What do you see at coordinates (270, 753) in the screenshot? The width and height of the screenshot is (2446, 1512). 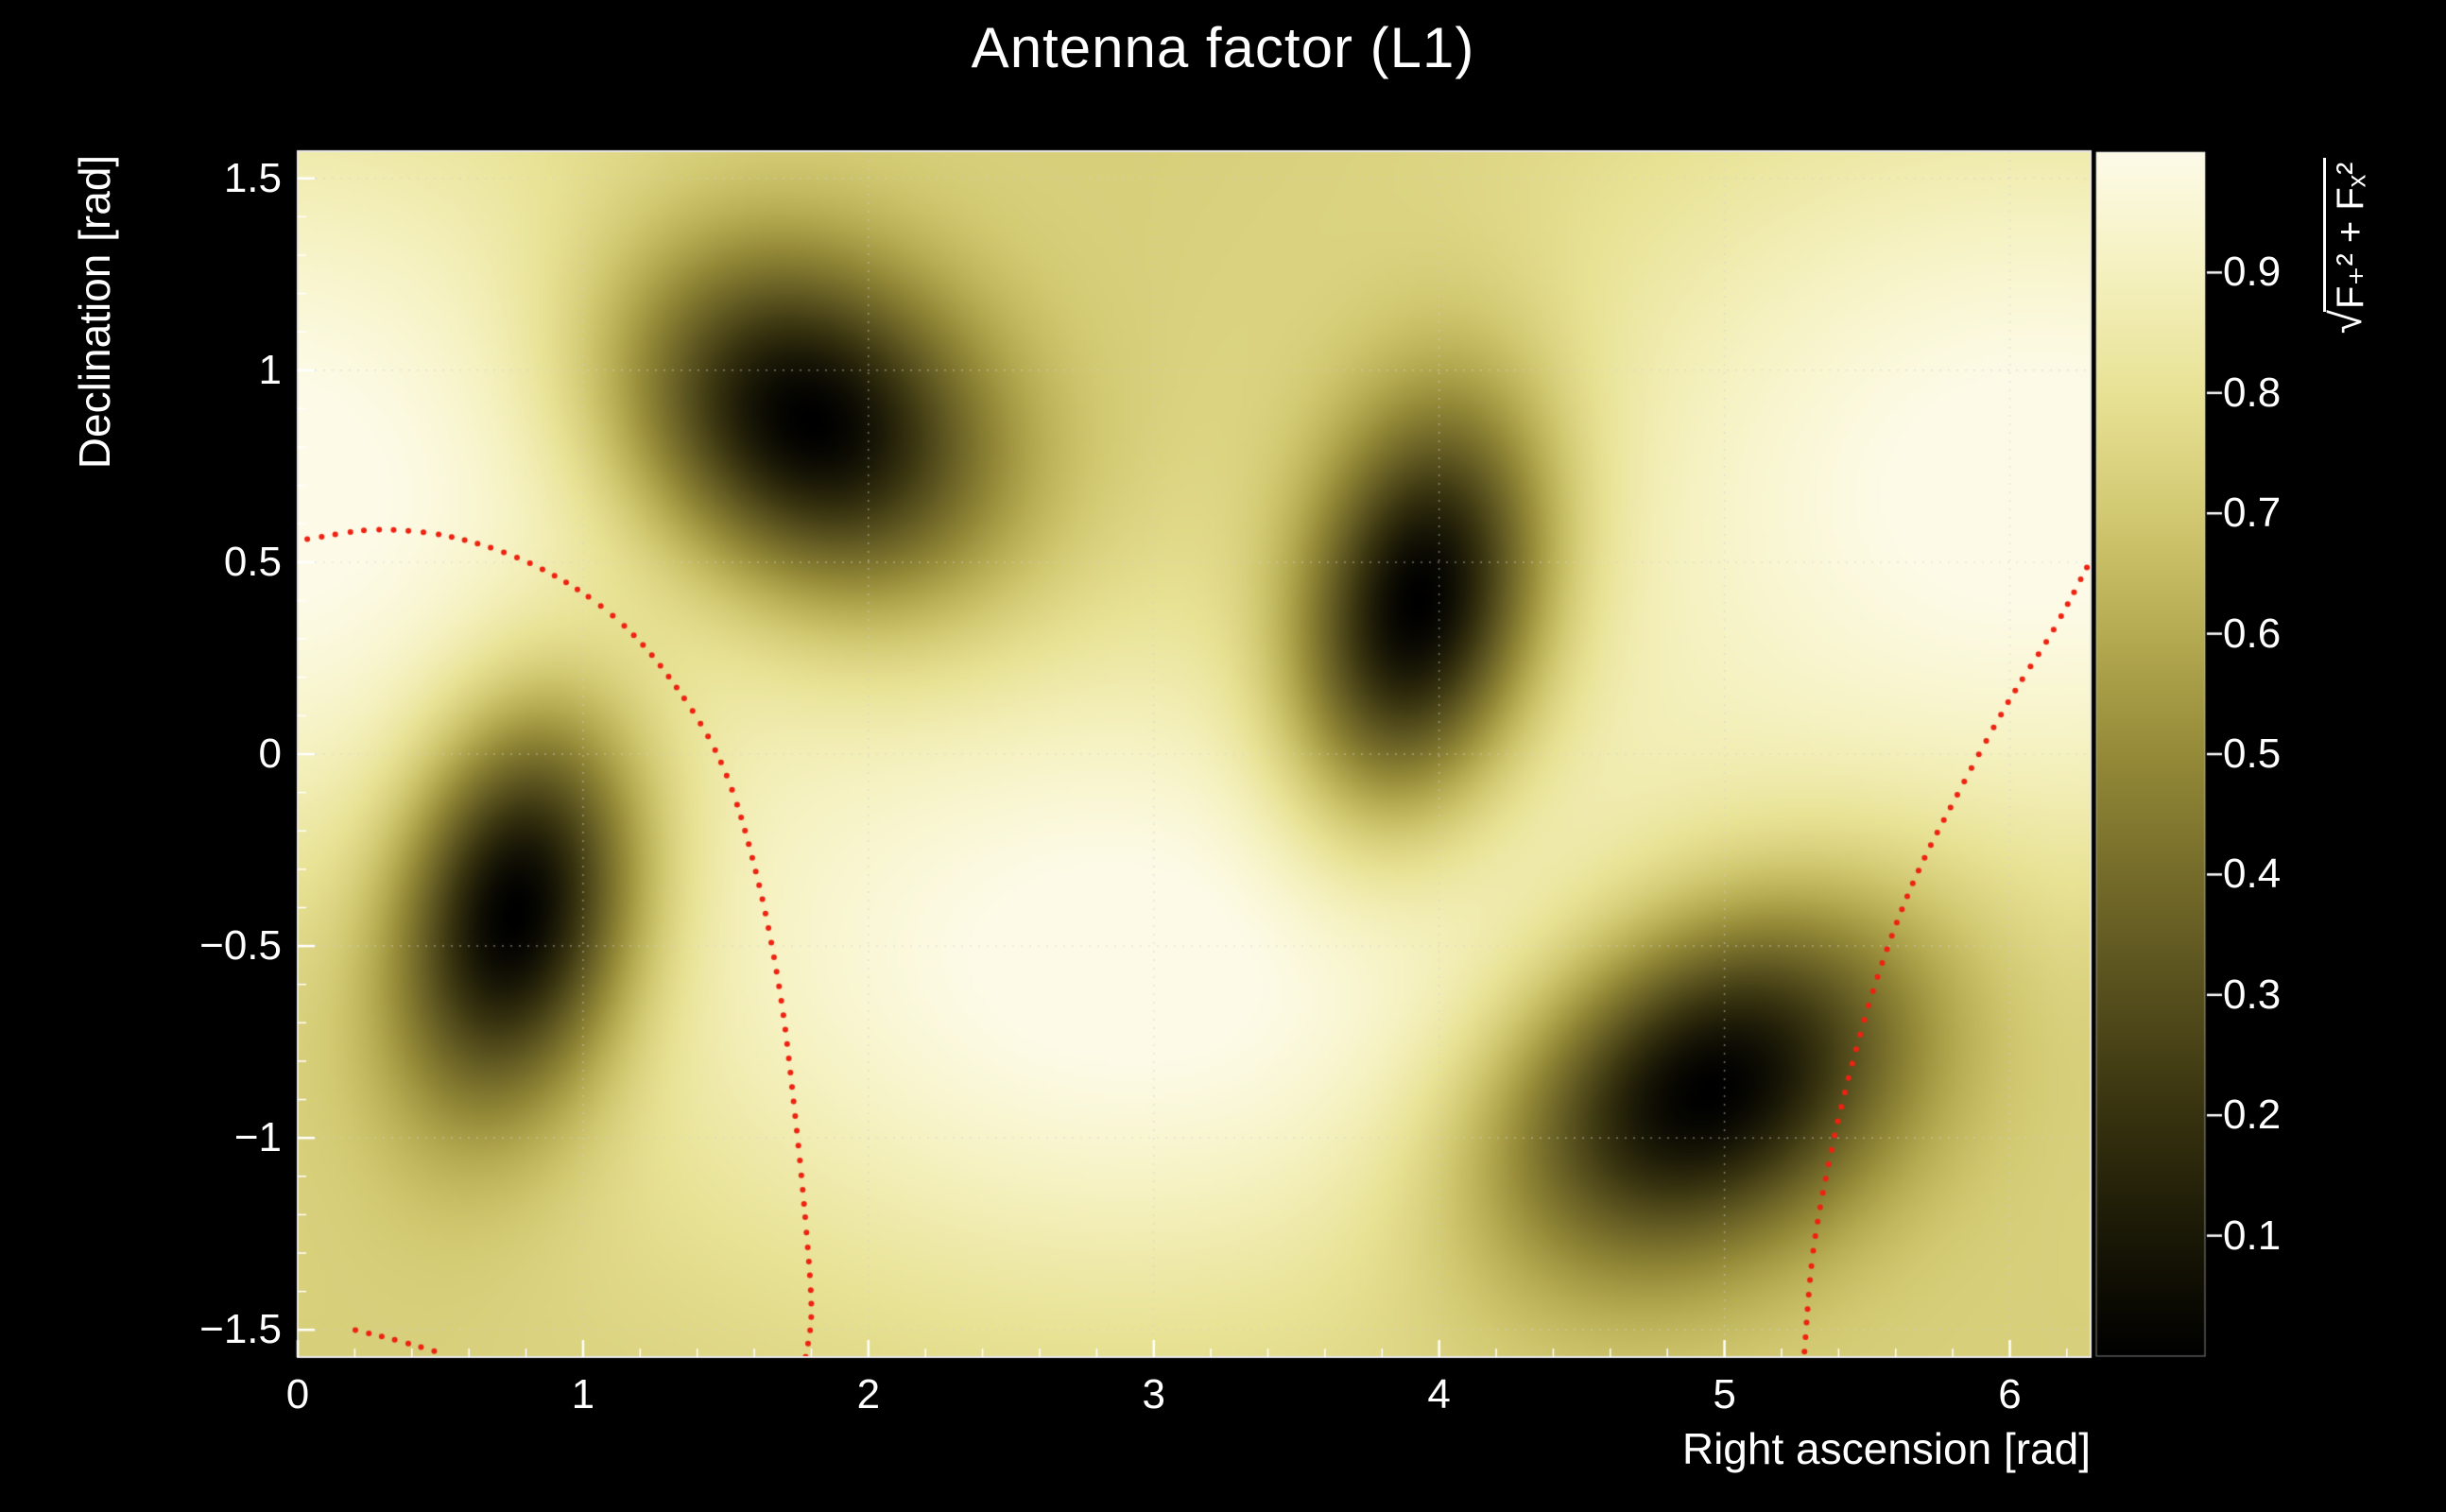 I see `y-tick-label: 0` at bounding box center [270, 753].